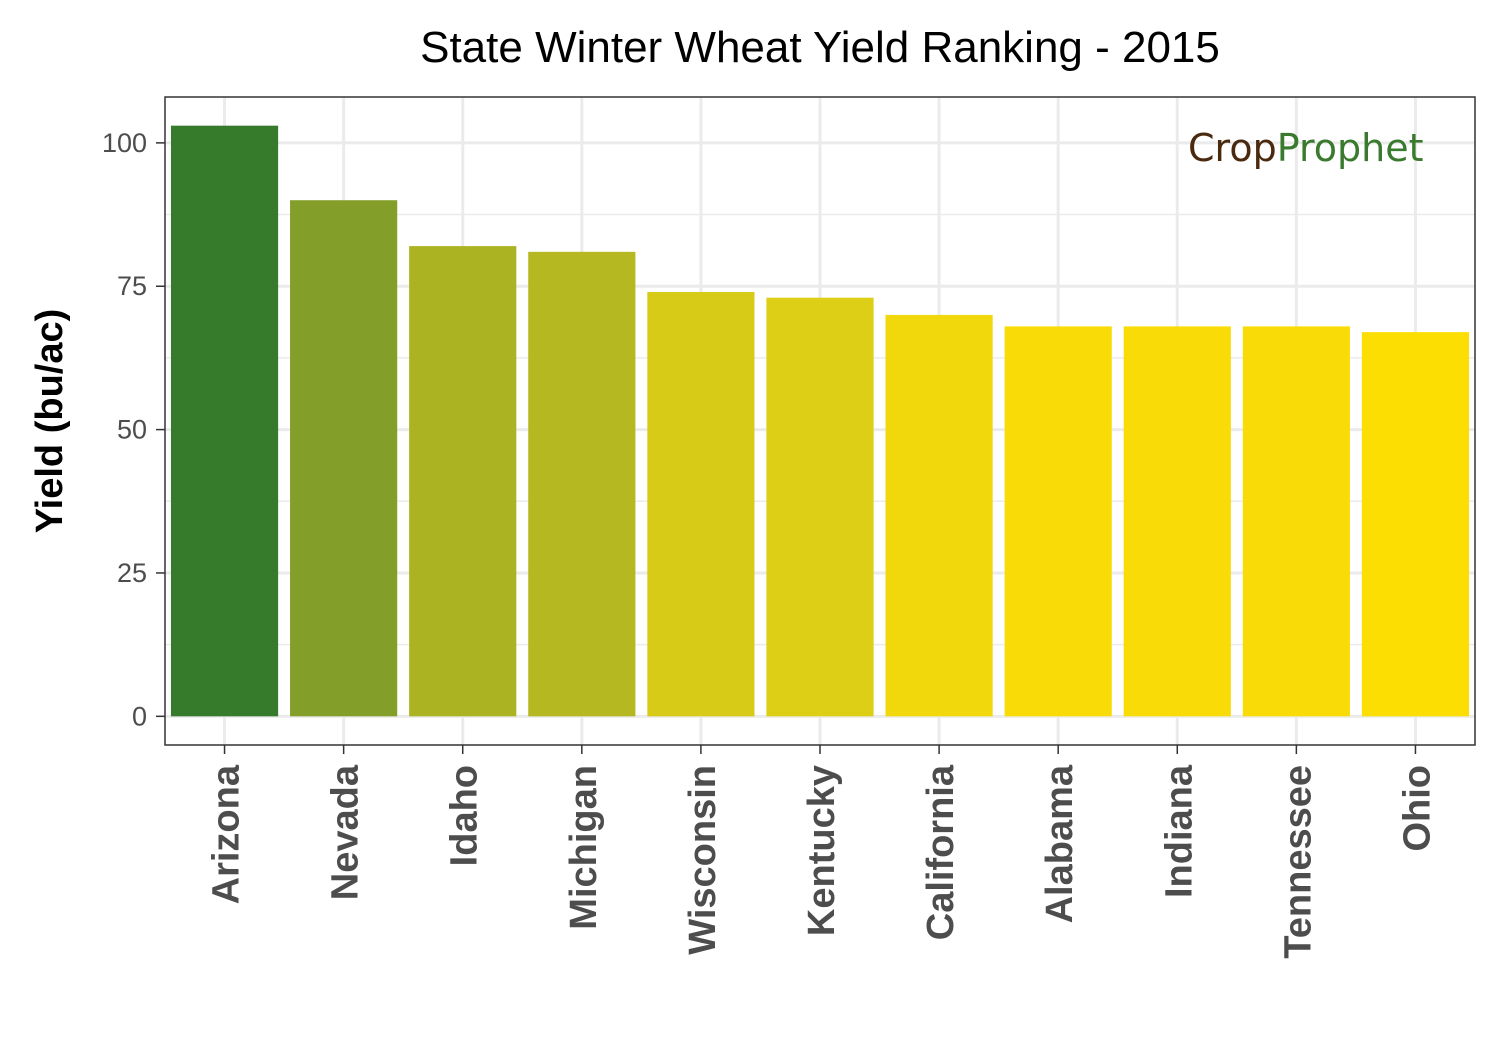 Image resolution: width=1500 pixels, height=1050 pixels. I want to click on bar-arizona, so click(224, 421).